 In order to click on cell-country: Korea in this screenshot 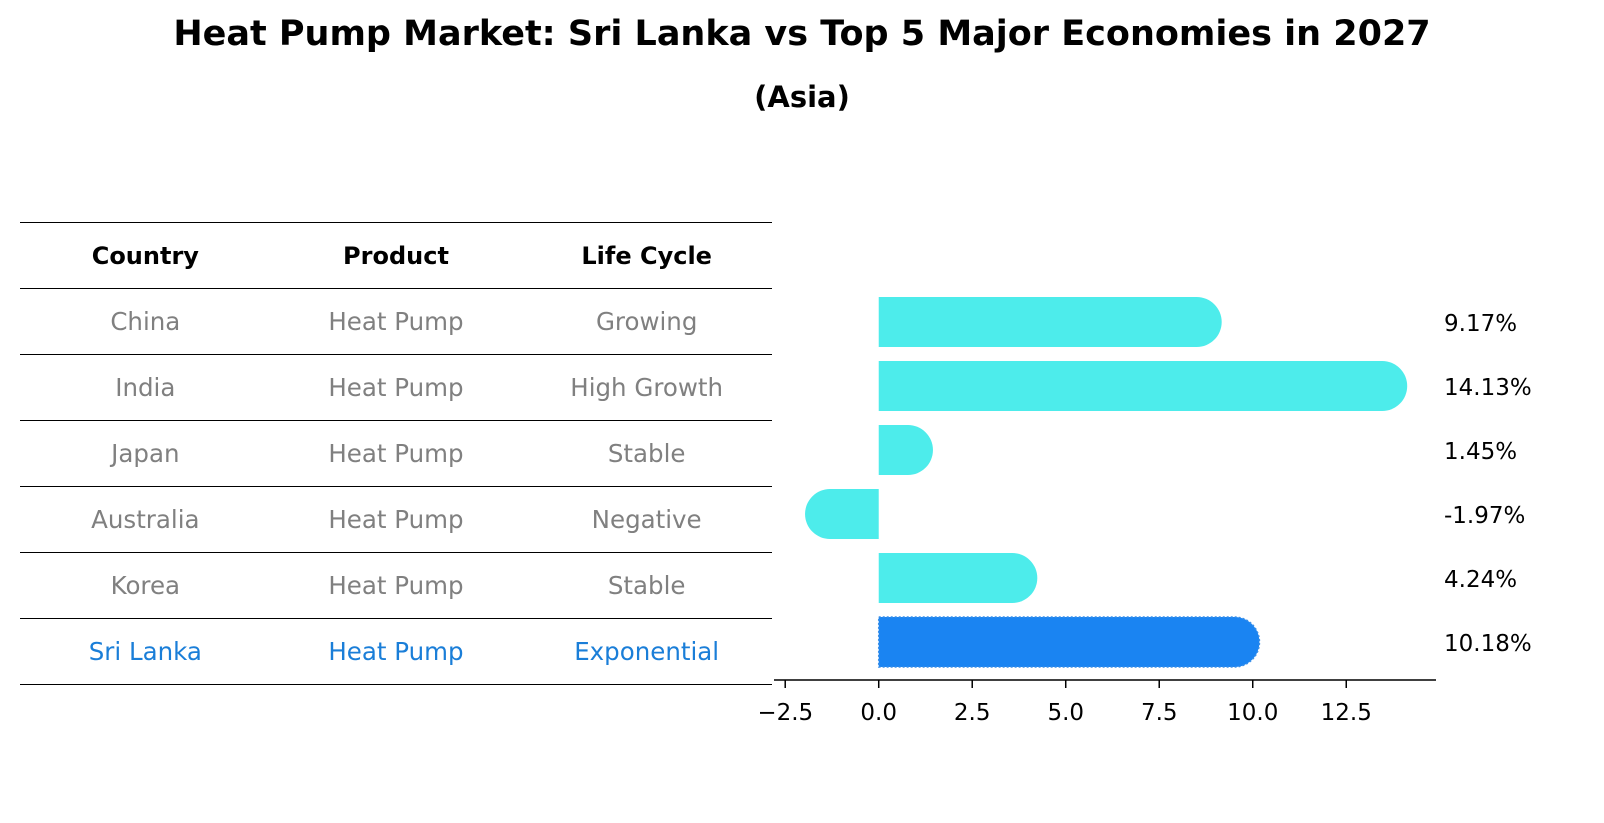, I will do `click(145, 585)`.